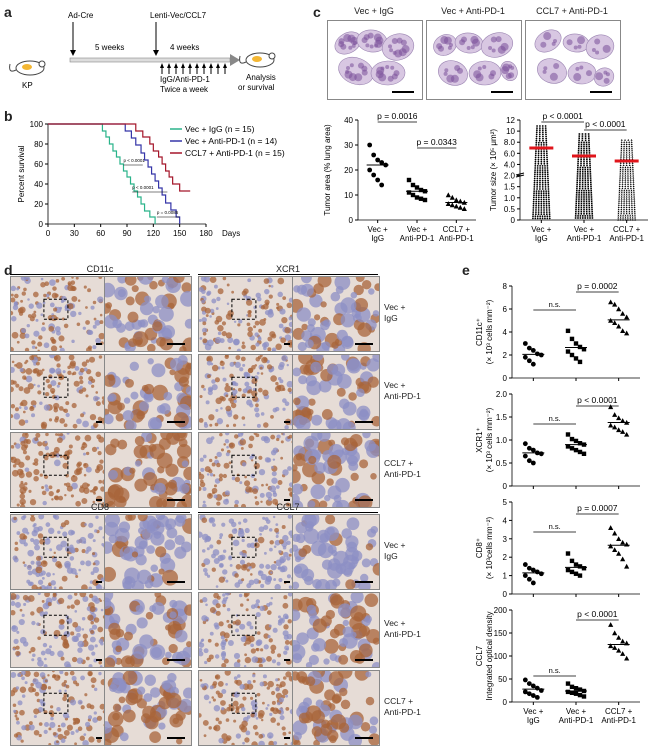 The width and height of the screenshot is (656, 751). Describe the element at coordinates (489, 656) in the screenshot. I see `y-axis-label: Integrated optical density` at that location.